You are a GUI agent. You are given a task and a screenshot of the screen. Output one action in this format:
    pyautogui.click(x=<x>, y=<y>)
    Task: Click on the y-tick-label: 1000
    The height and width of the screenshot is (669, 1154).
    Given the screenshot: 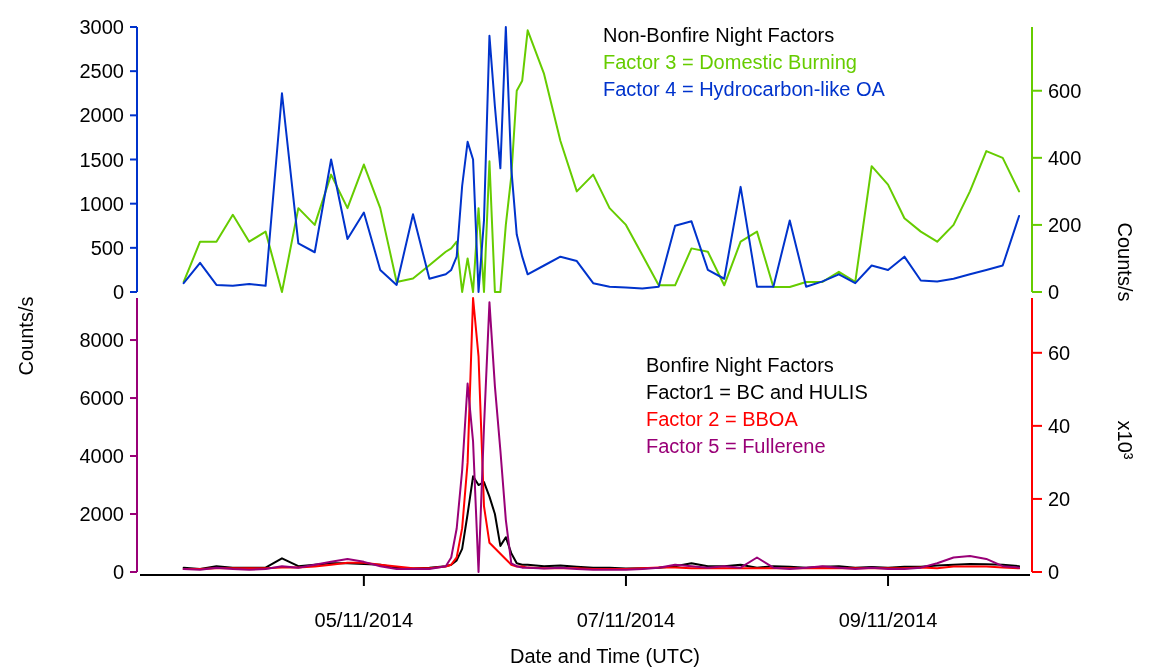 What is the action you would take?
    pyautogui.click(x=101, y=203)
    